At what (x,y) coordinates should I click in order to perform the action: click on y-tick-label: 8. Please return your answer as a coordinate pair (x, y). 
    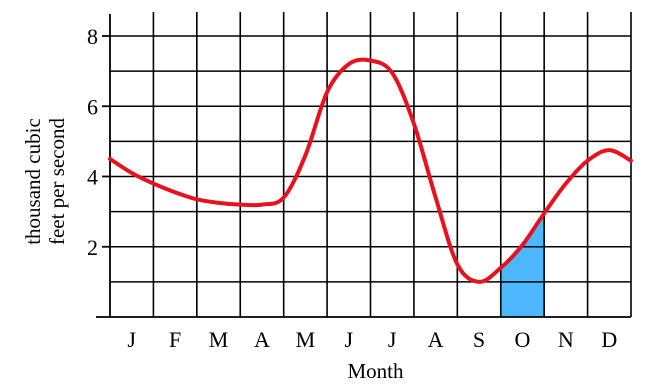
    Looking at the image, I should click on (92, 36).